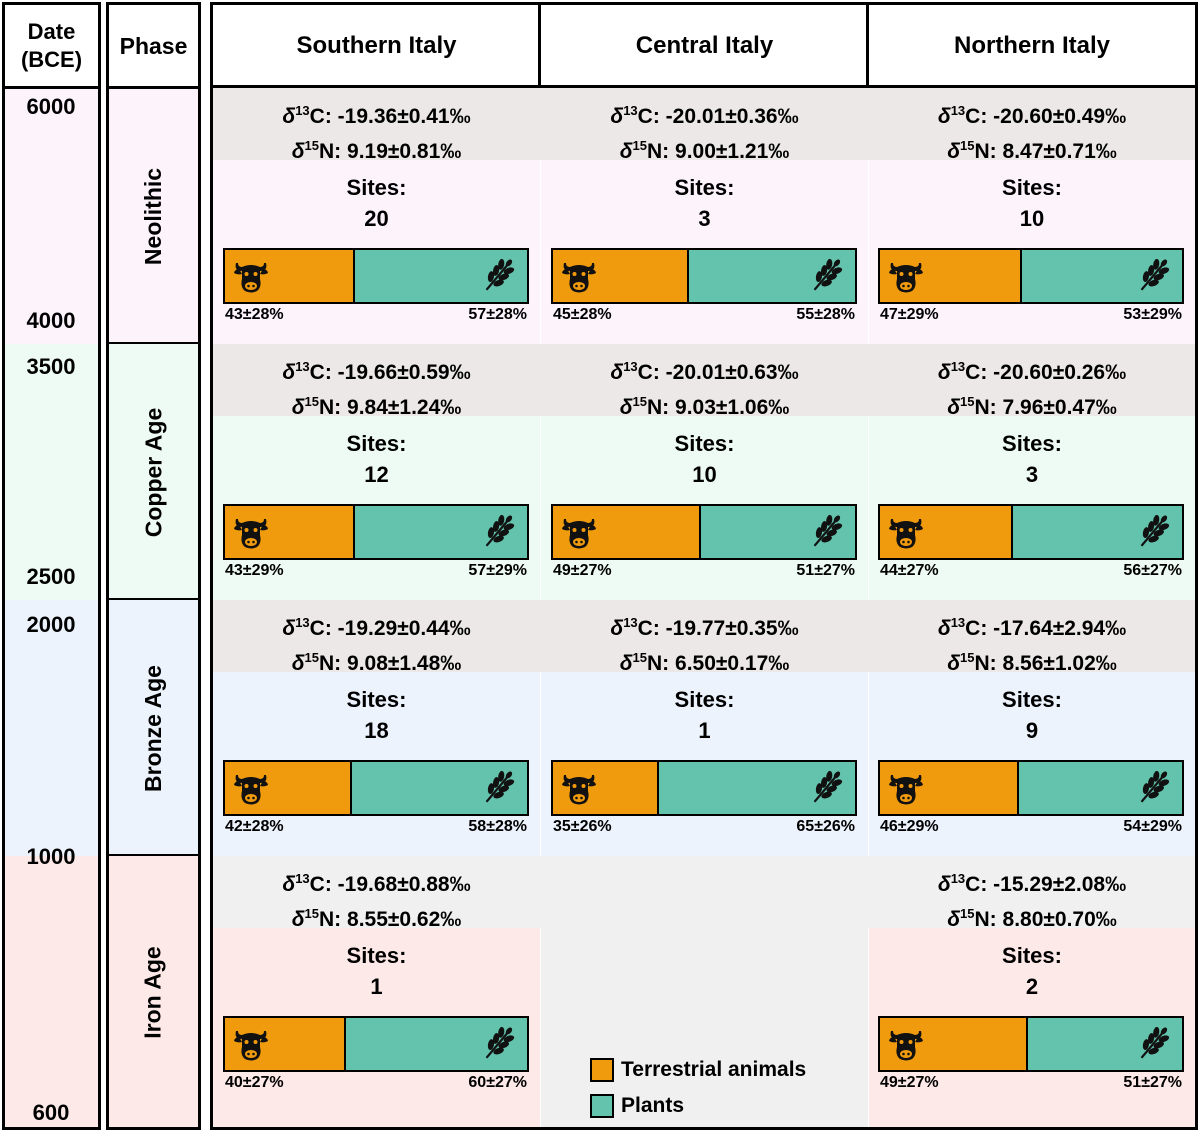 This screenshot has height=1132, width=1200. Describe the element at coordinates (376, 115) in the screenshot. I see `d13c-value: δ13C: -19.36±0.41‰` at that location.